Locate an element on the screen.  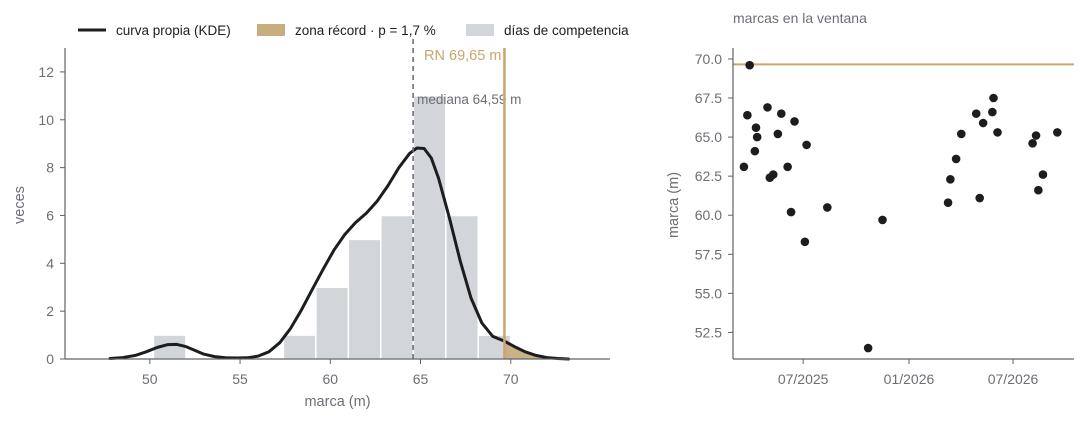
record-label: RN 69,65 m is located at coordinates (462, 56).